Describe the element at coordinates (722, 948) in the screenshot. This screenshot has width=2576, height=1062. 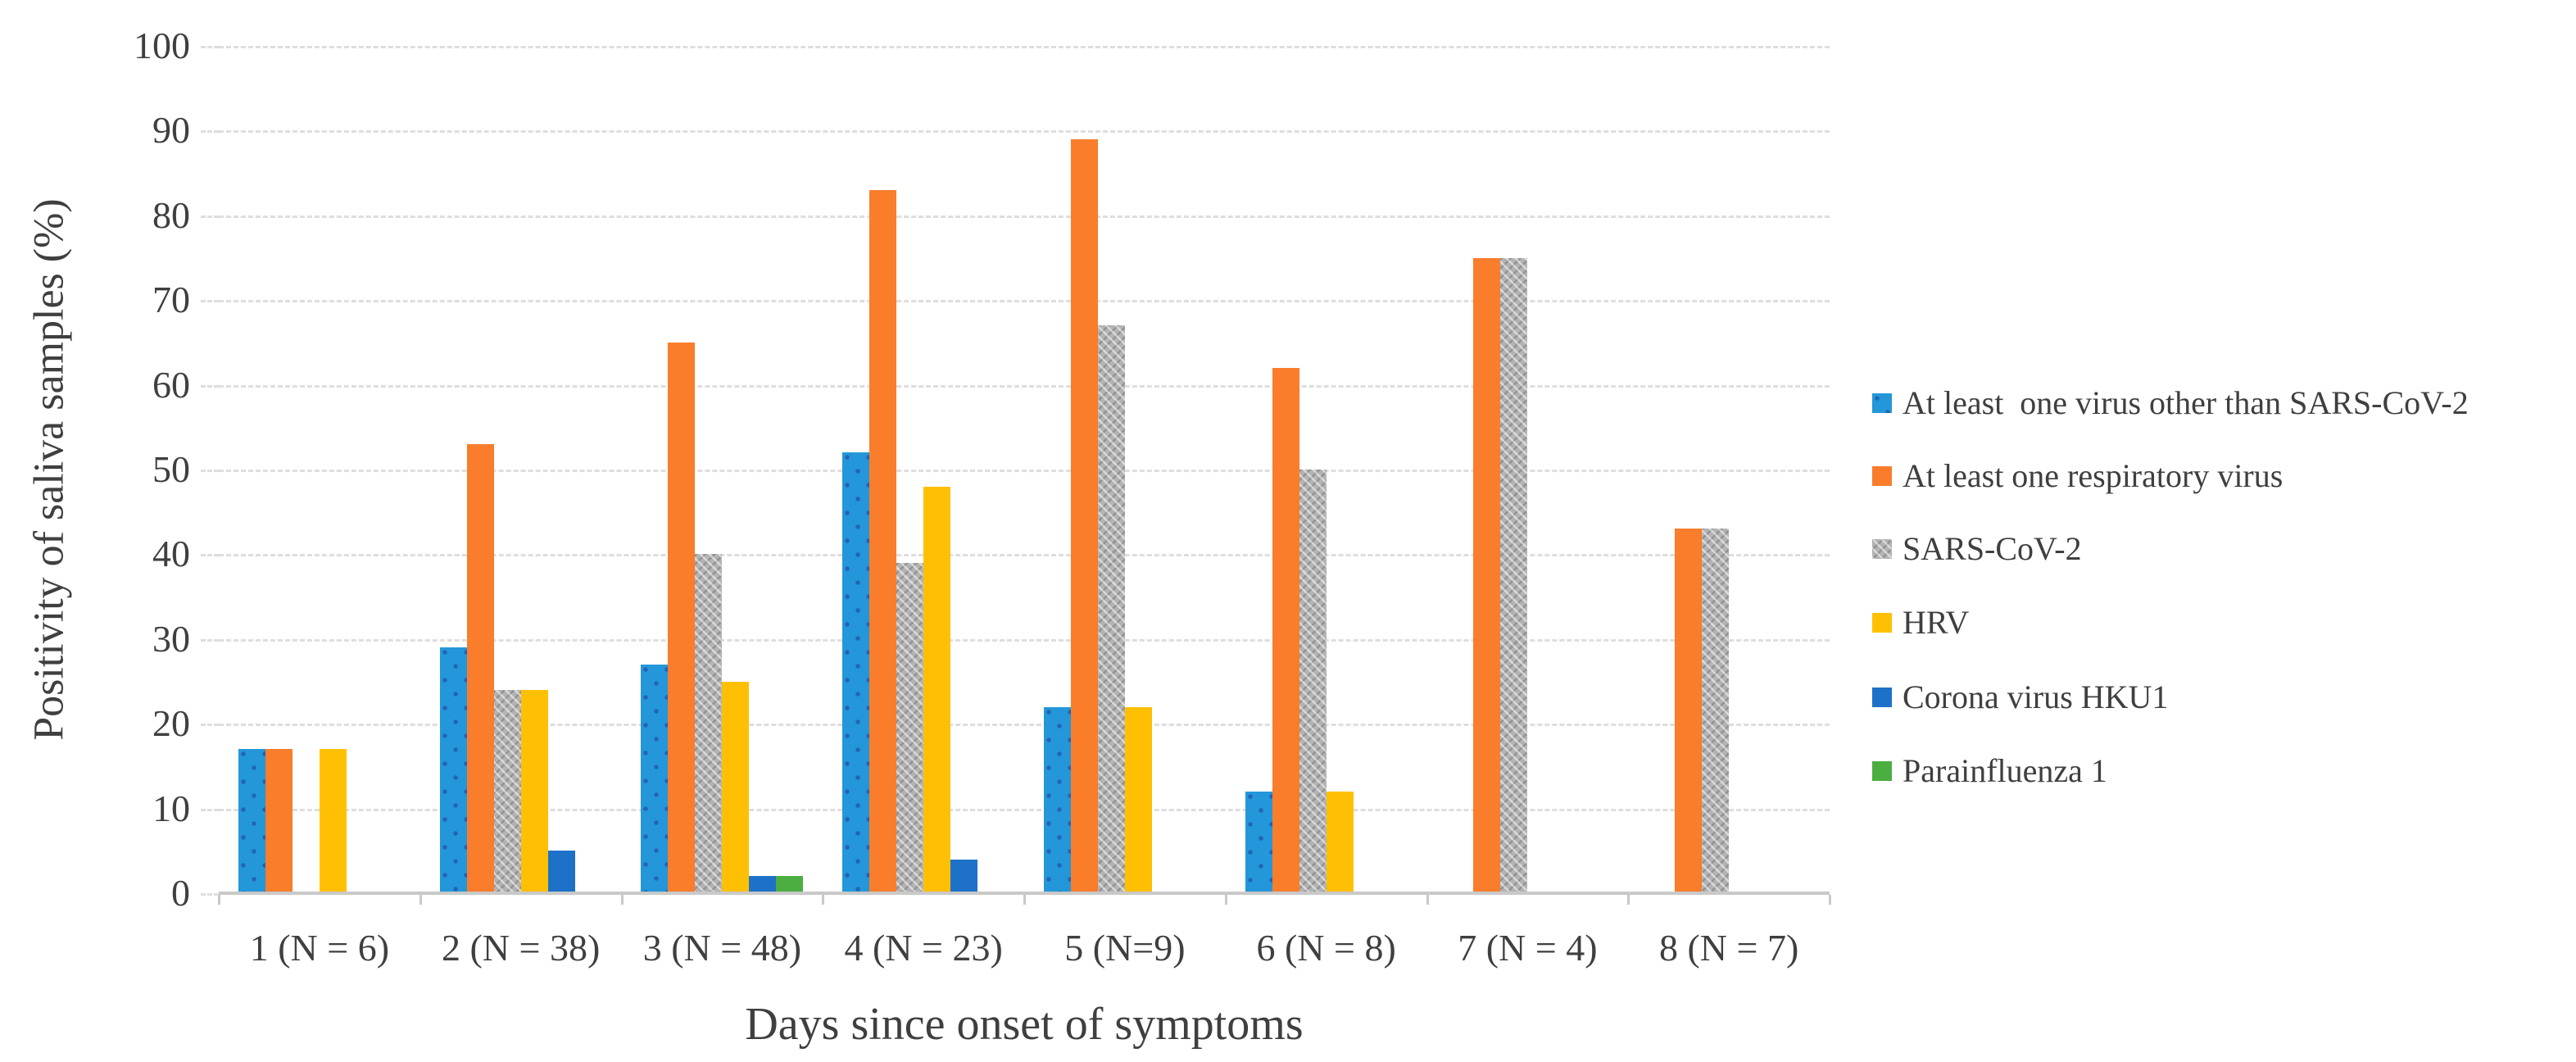
I see `x-tick-label: 3 (N = 48)` at that location.